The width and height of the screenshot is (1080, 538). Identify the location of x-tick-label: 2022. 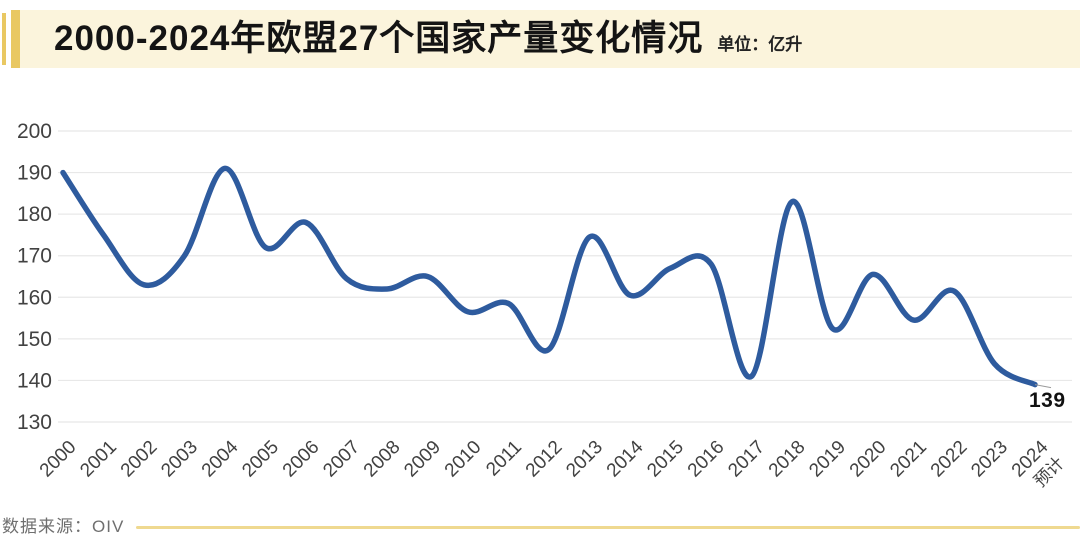
(949, 459).